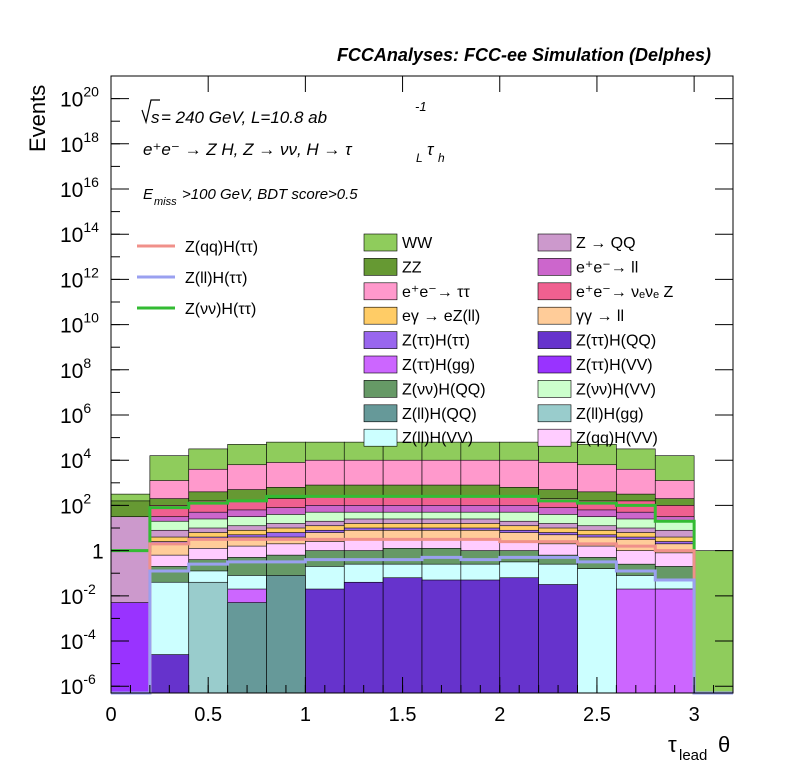 The height and width of the screenshot is (772, 796). What do you see at coordinates (78, 595) in the screenshot?
I see `y-tick-label: 10⁻²` at bounding box center [78, 595].